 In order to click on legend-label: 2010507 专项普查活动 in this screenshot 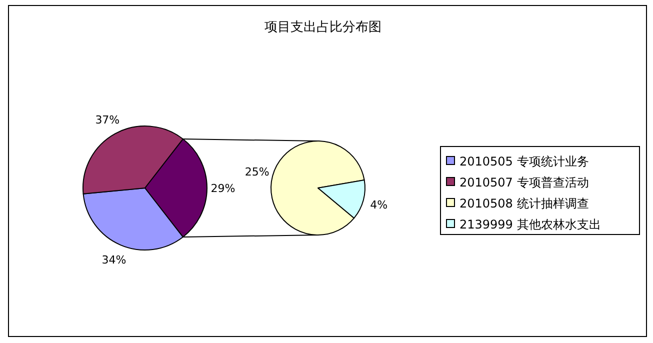, I will do `click(524, 183)`.